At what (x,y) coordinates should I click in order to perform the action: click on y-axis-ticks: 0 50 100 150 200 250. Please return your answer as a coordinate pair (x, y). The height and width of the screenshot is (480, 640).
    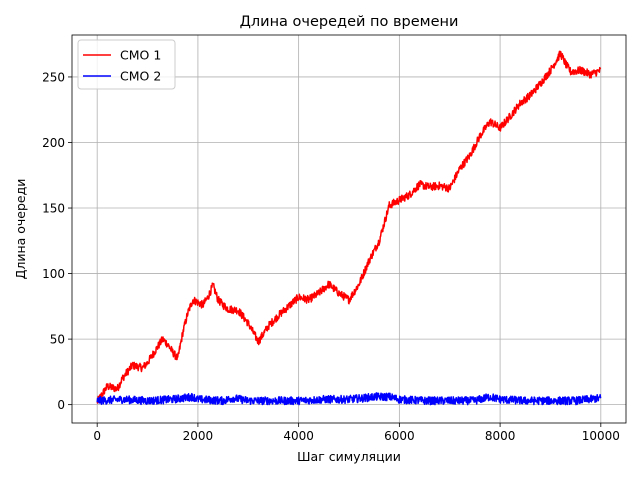
    Looking at the image, I should click on (57, 241).